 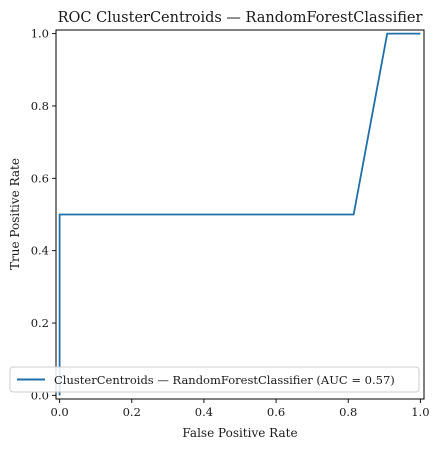 I want to click on legend-box, so click(x=214, y=379).